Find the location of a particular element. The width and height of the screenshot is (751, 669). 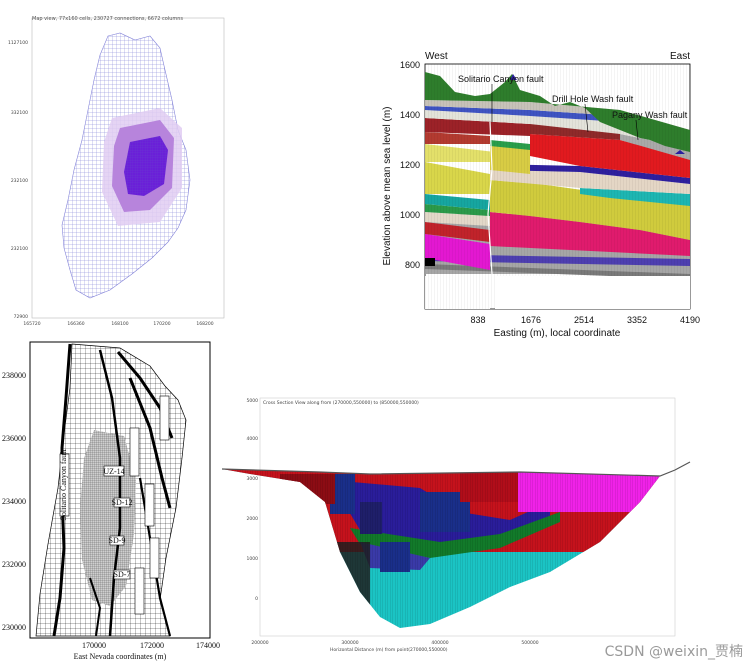

section-y-tick: 1600 is located at coordinates (410, 65).